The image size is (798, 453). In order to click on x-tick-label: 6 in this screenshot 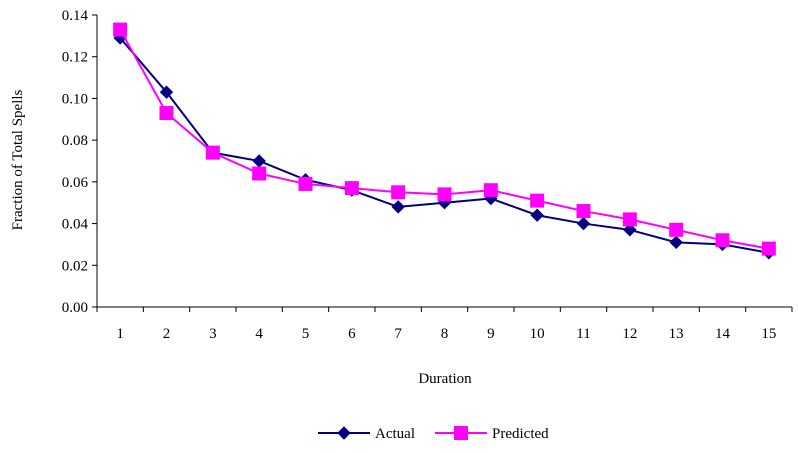, I will do `click(352, 334)`.